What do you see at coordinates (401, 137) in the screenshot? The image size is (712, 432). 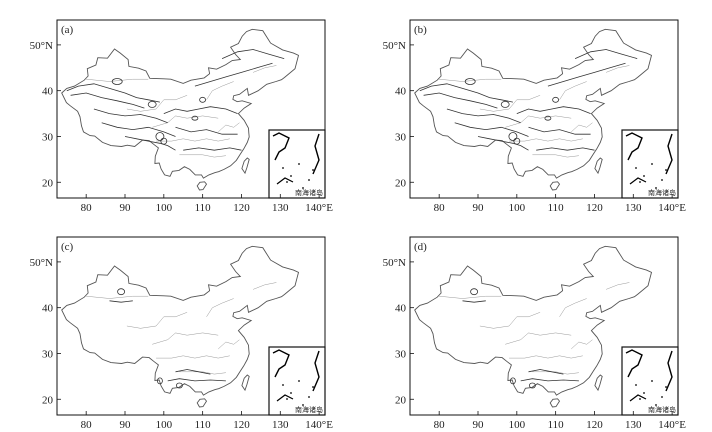 I see `y-tick-label: 30` at bounding box center [401, 137].